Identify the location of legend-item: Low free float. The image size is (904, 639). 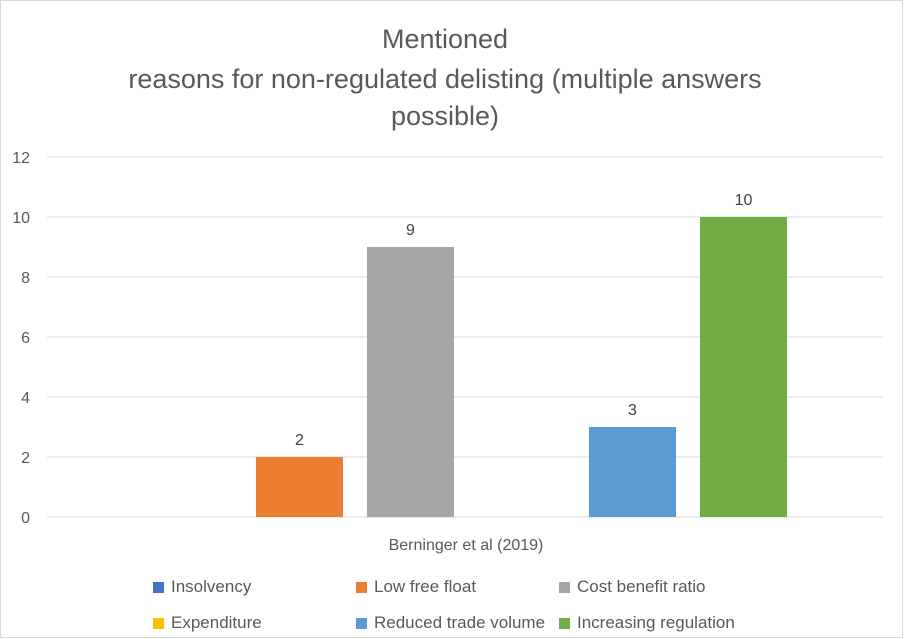
(416, 587).